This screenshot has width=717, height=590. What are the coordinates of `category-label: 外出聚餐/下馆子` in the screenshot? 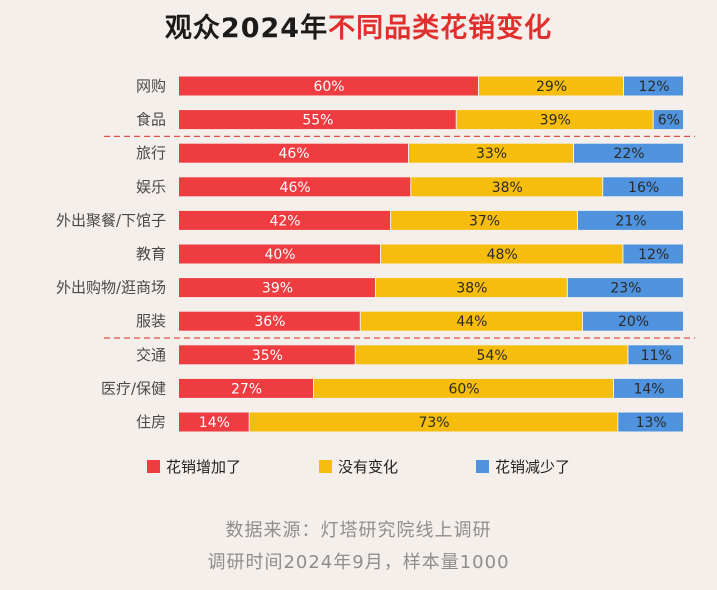 It's located at (111, 220).